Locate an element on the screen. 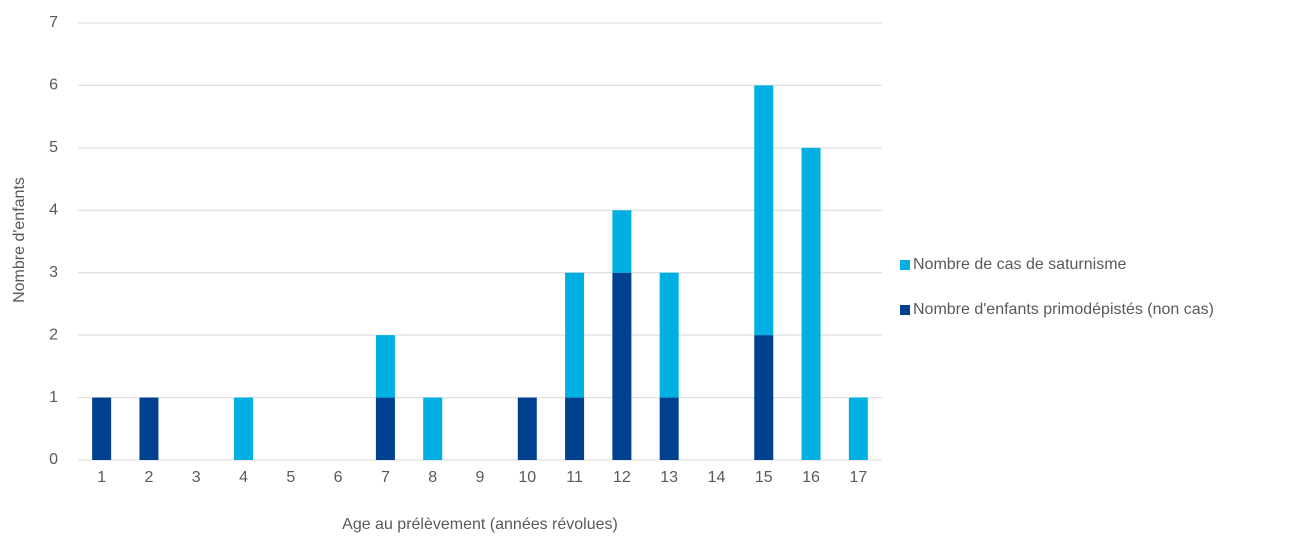 This screenshot has height=545, width=1313. x-tick-label: 12 is located at coordinates (622, 477).